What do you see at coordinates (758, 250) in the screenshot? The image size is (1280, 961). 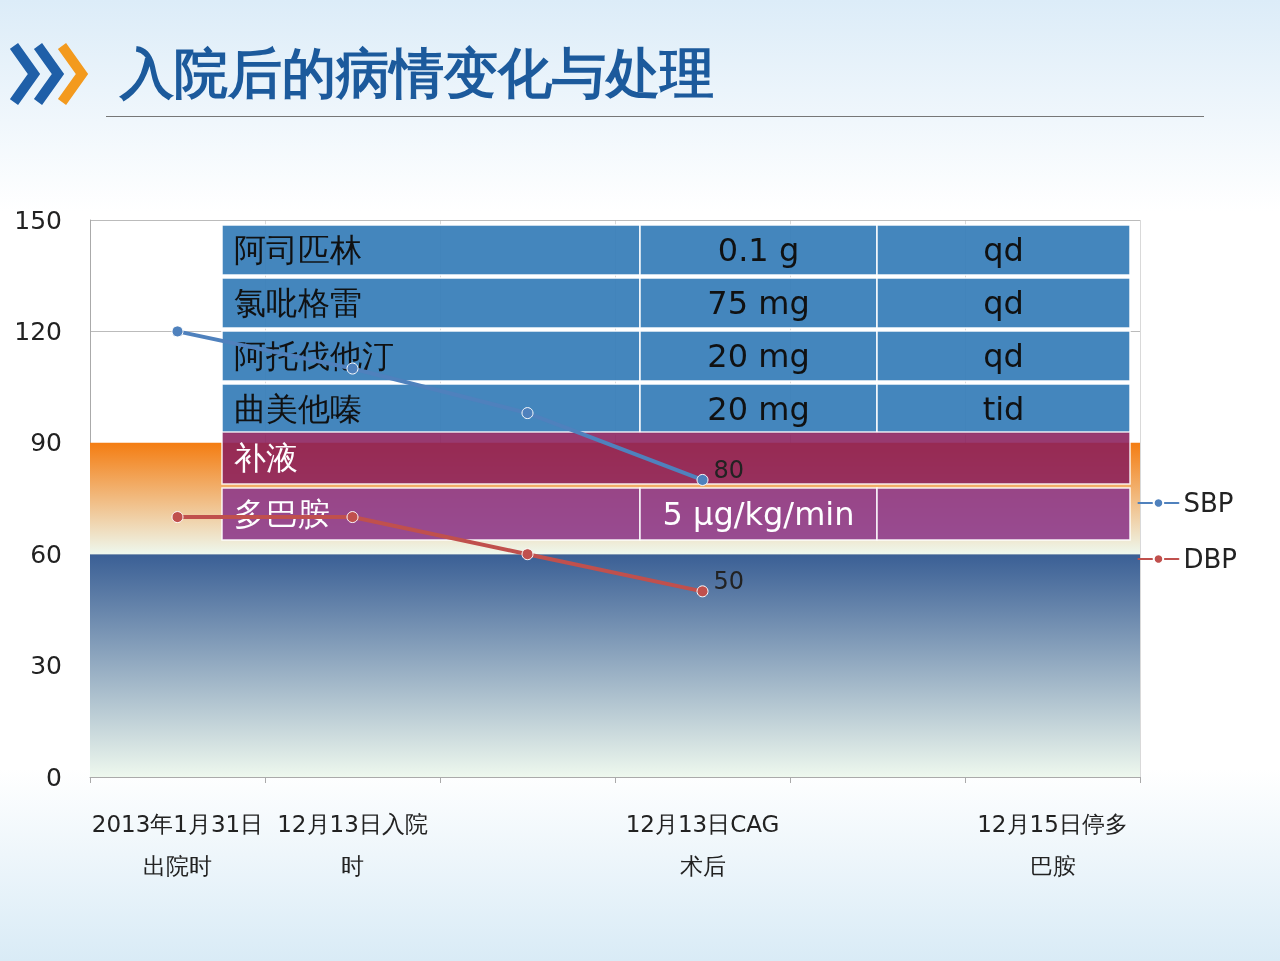 I see `annotation: 0.1 g` at bounding box center [758, 250].